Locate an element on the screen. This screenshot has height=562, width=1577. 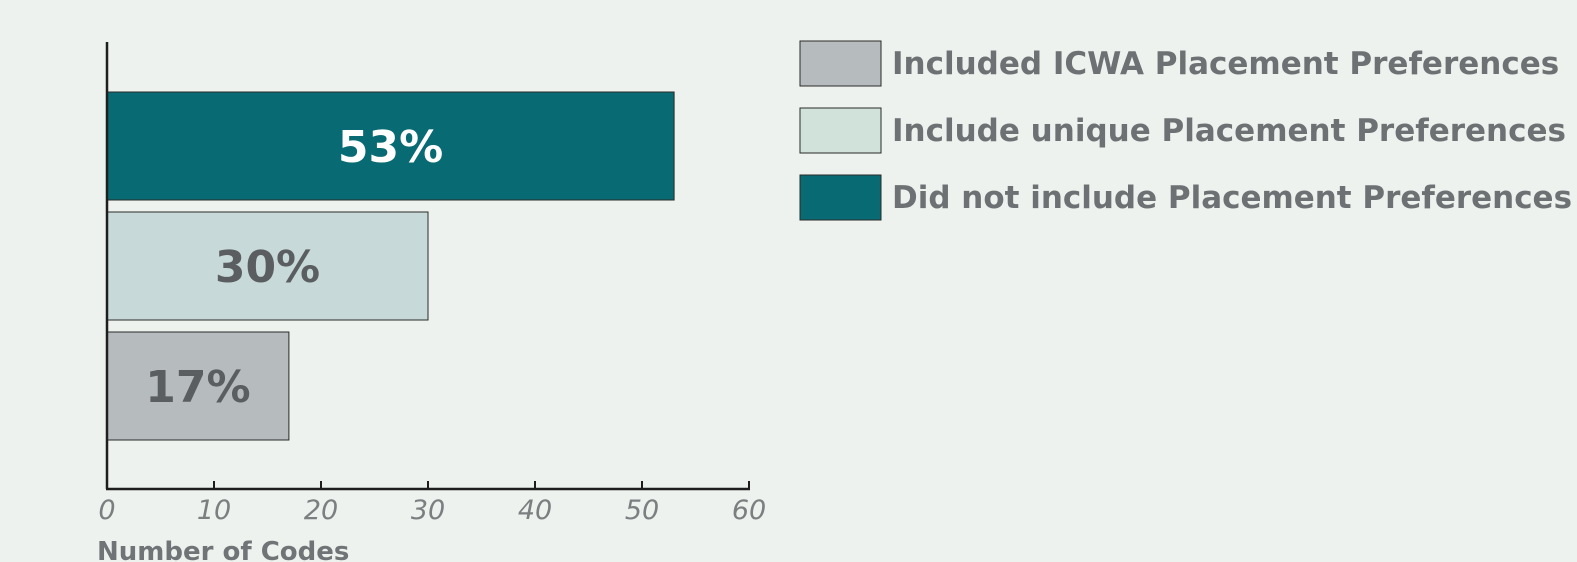
bar-label-1: 30% is located at coordinates (267, 267).